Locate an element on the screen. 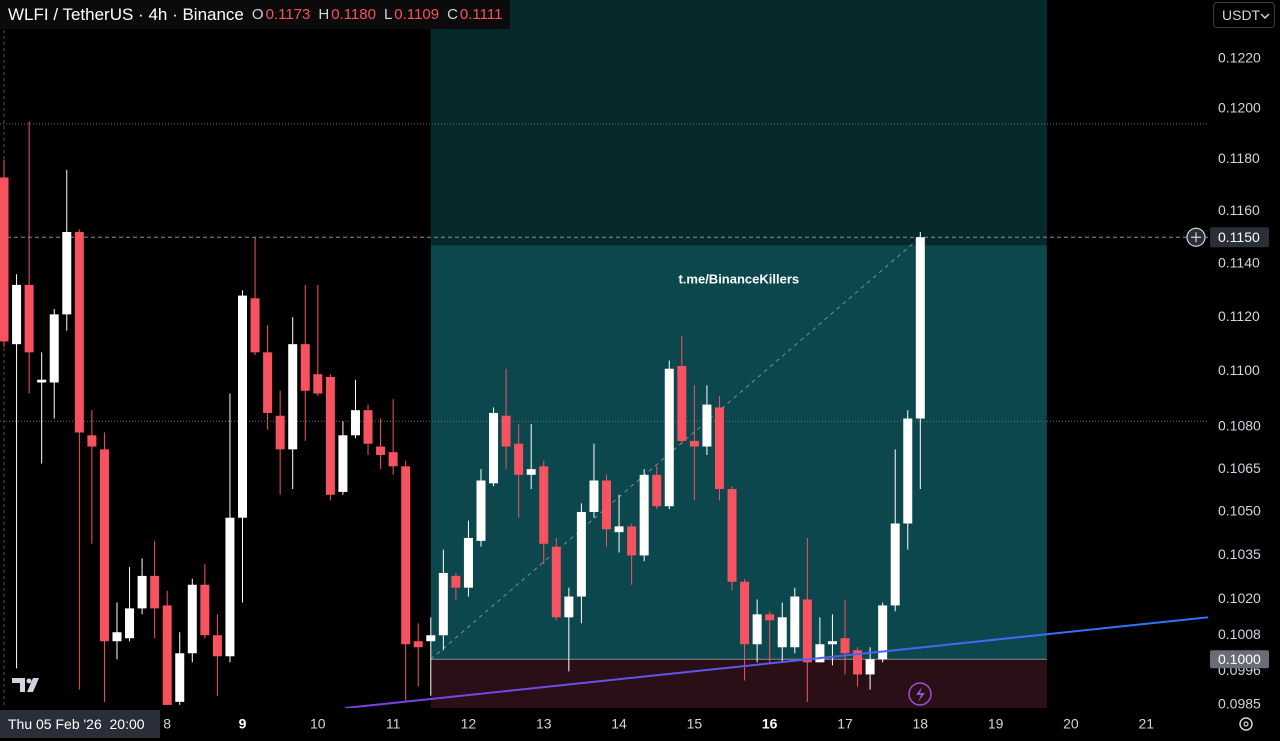 This screenshot has height=741, width=1280. settings-icon is located at coordinates (1246, 724).